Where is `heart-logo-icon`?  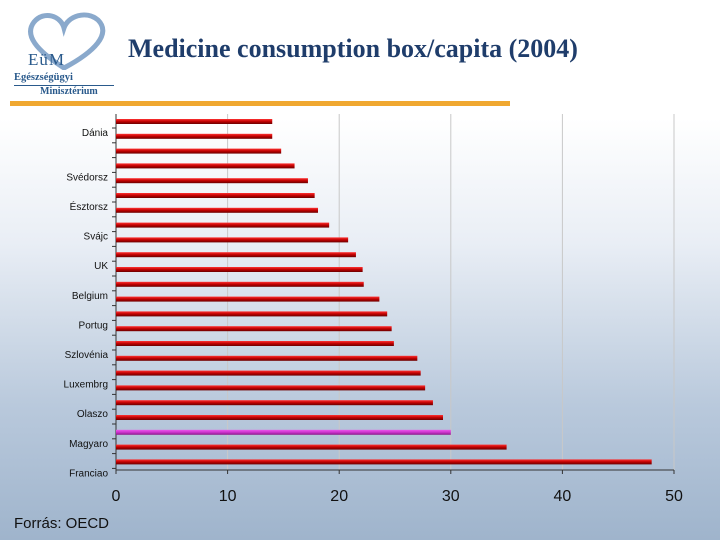 heart-logo-icon is located at coordinates (67, 41).